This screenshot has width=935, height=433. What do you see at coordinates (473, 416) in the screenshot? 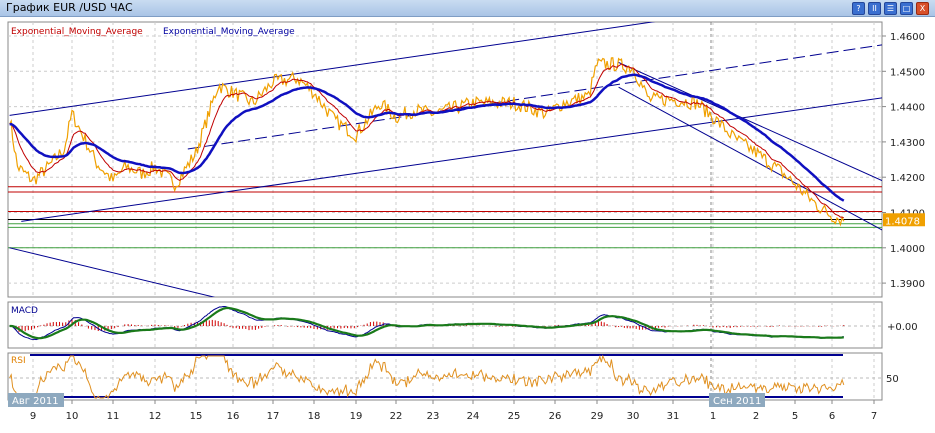
I see `time-label: 24` at bounding box center [473, 416].